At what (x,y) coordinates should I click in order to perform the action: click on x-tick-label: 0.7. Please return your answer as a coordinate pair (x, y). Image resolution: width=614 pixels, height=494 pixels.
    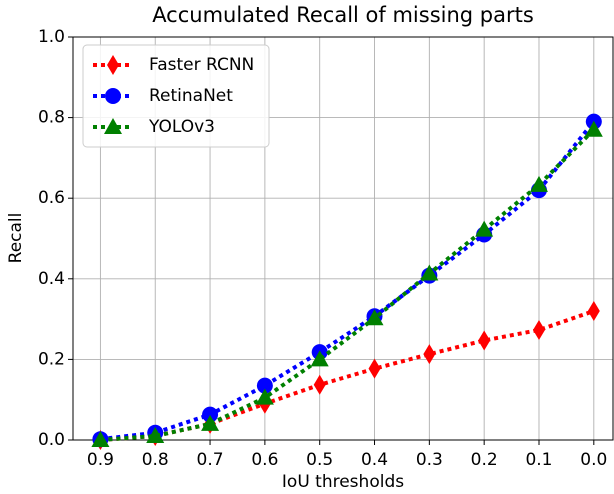
    Looking at the image, I should click on (210, 460).